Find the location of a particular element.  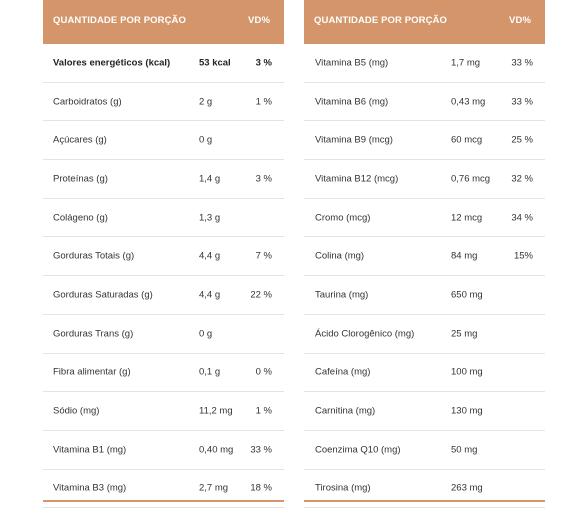

nutrient-name: Valores energéticos (kcal) is located at coordinates (112, 63).